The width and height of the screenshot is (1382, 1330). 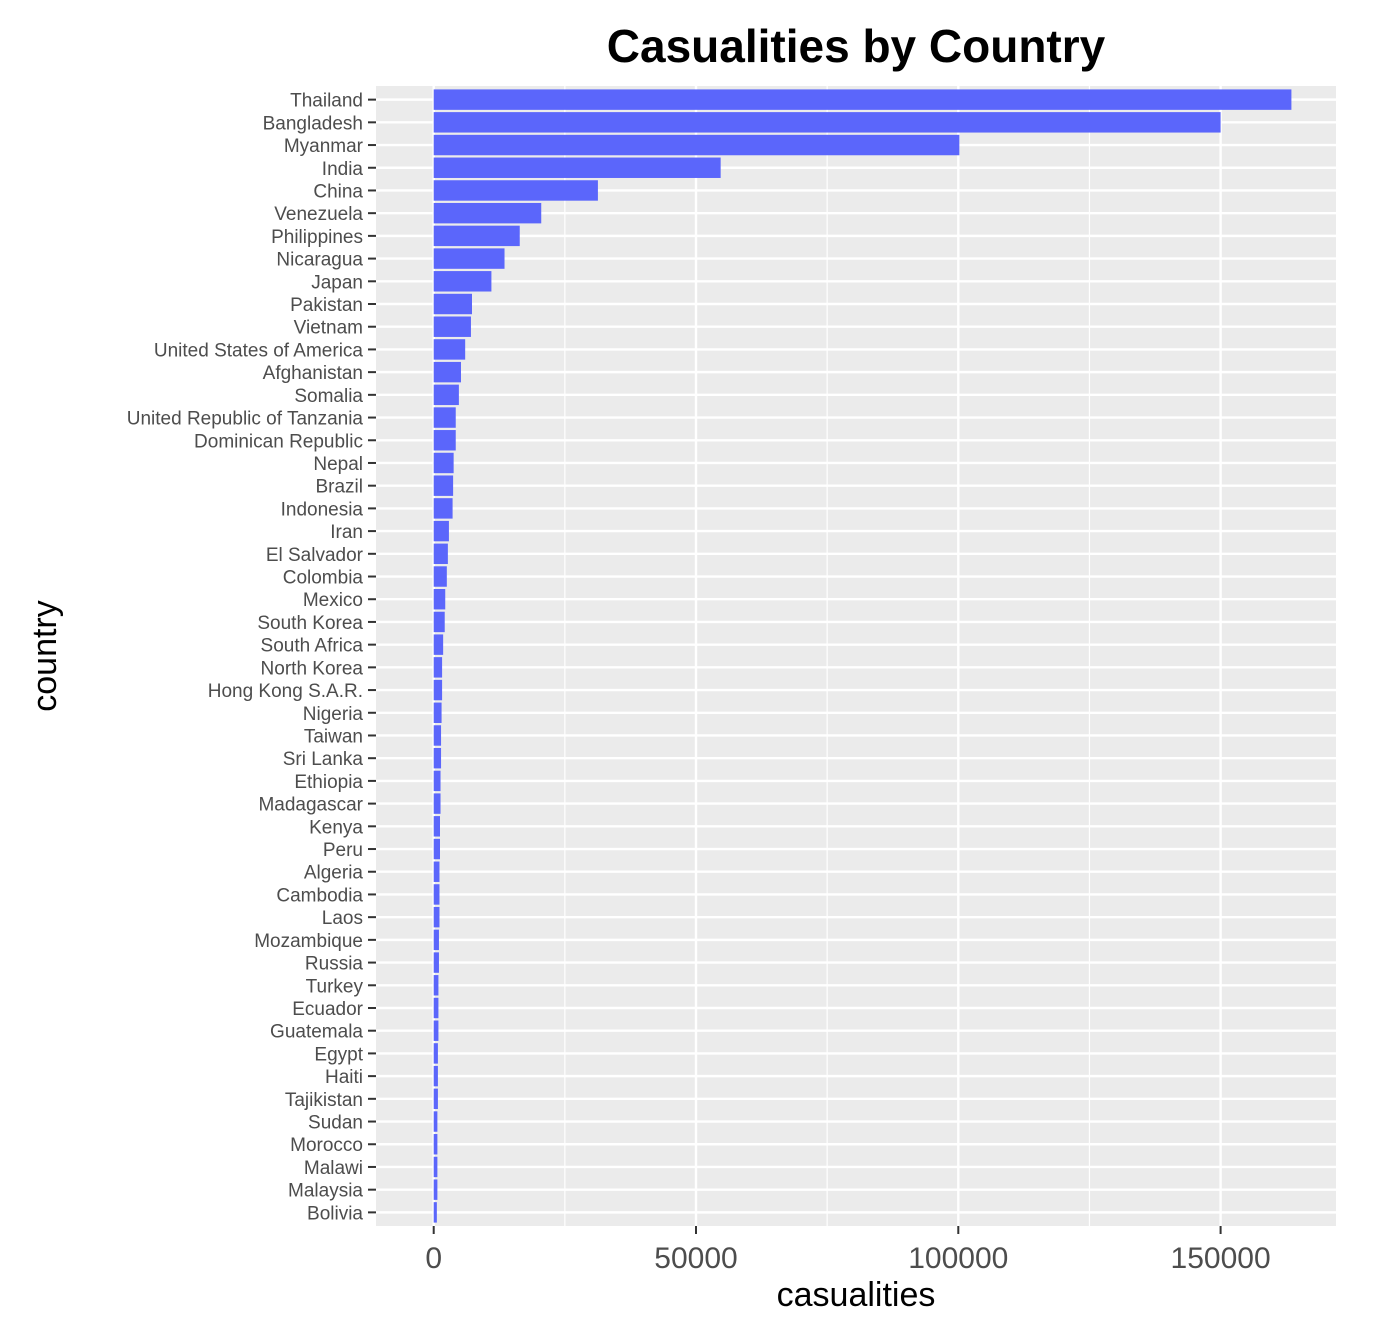 What do you see at coordinates (433, 1258) in the screenshot?
I see `x-tick-label: 0` at bounding box center [433, 1258].